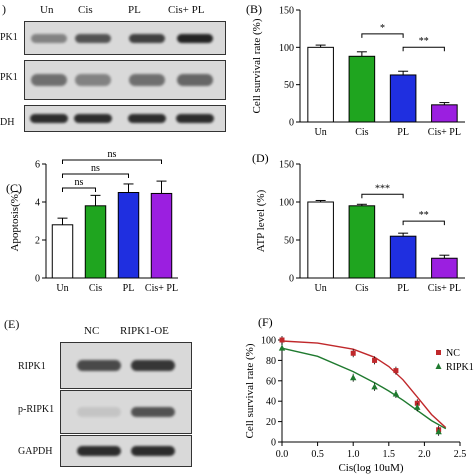  What do you see at coordinates (92, 331) in the screenshot?
I see `lane-label-nc: NC` at bounding box center [92, 331].